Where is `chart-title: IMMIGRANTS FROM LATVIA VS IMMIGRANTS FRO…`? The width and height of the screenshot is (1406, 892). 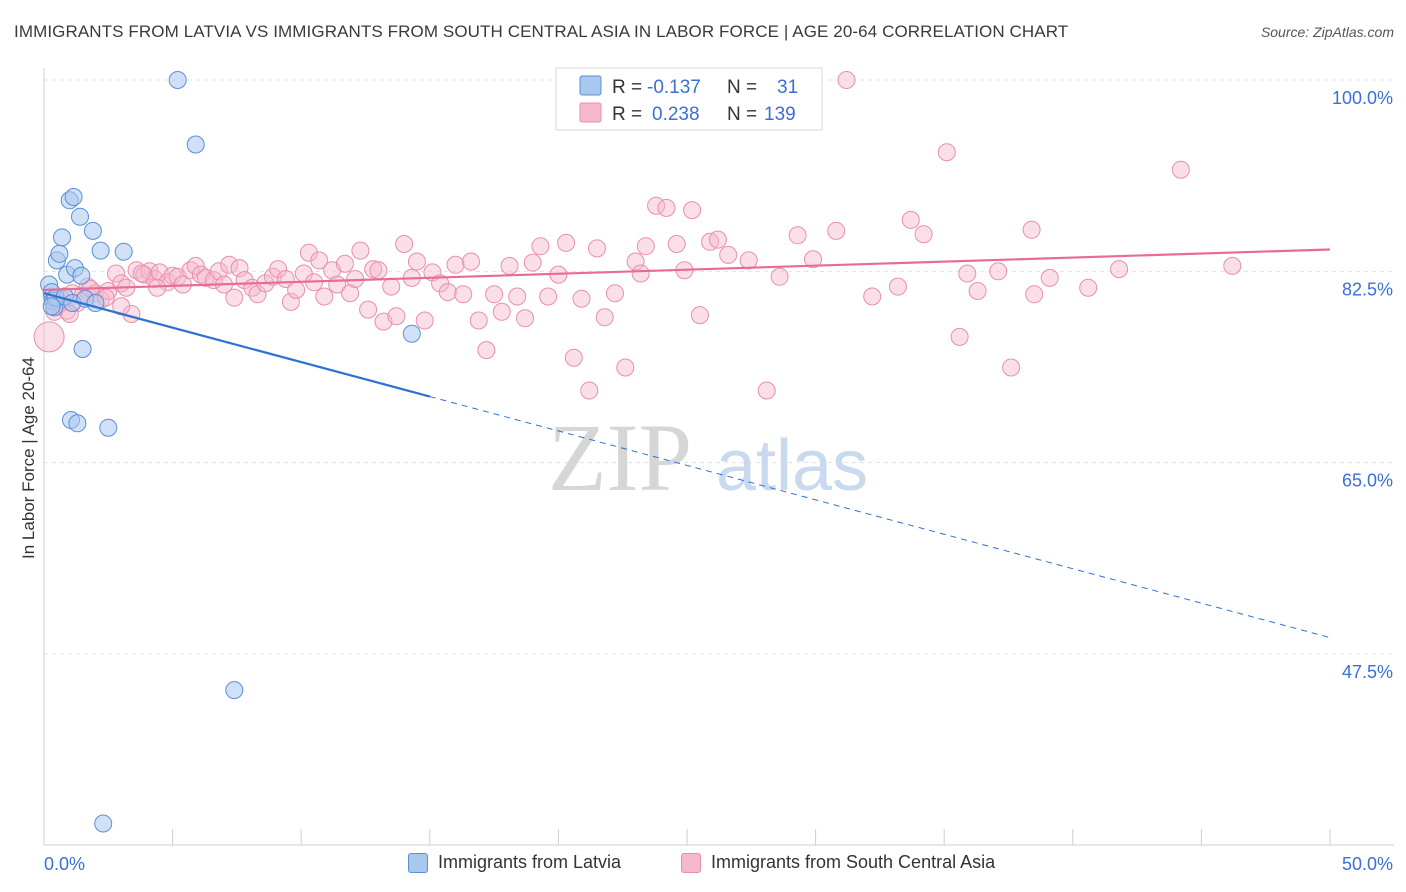 chart-title: IMMIGRANTS FROM LATVIA VS IMMIGRANTS FRO… is located at coordinates (541, 31).